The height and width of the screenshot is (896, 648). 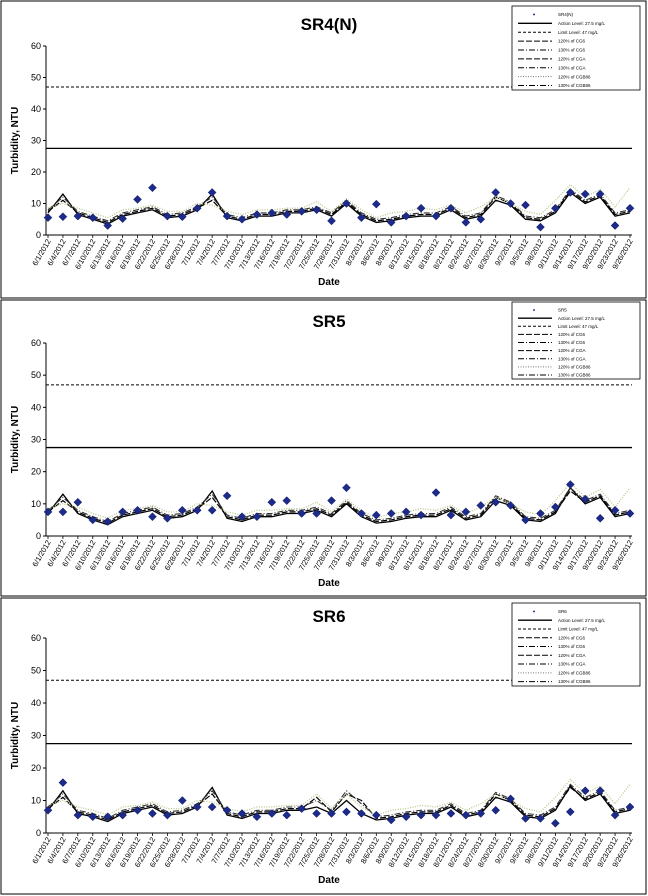 What do you see at coordinates (38, 235) in the screenshot?
I see `y-tick-label: 0` at bounding box center [38, 235].